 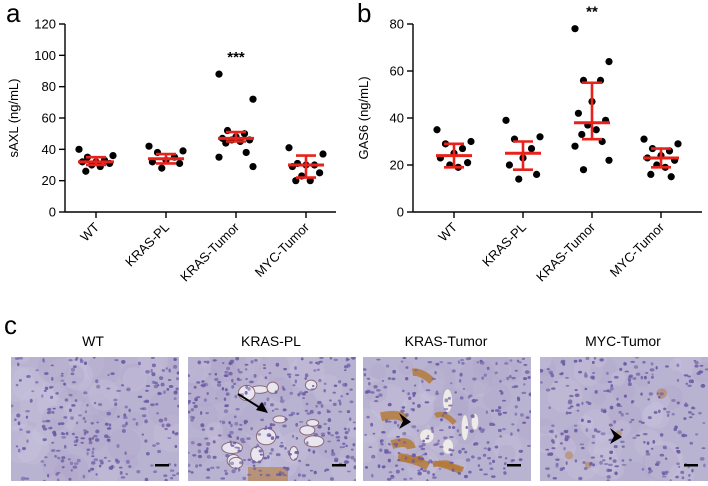 I want to click on micrograph-wt, so click(x=95, y=419).